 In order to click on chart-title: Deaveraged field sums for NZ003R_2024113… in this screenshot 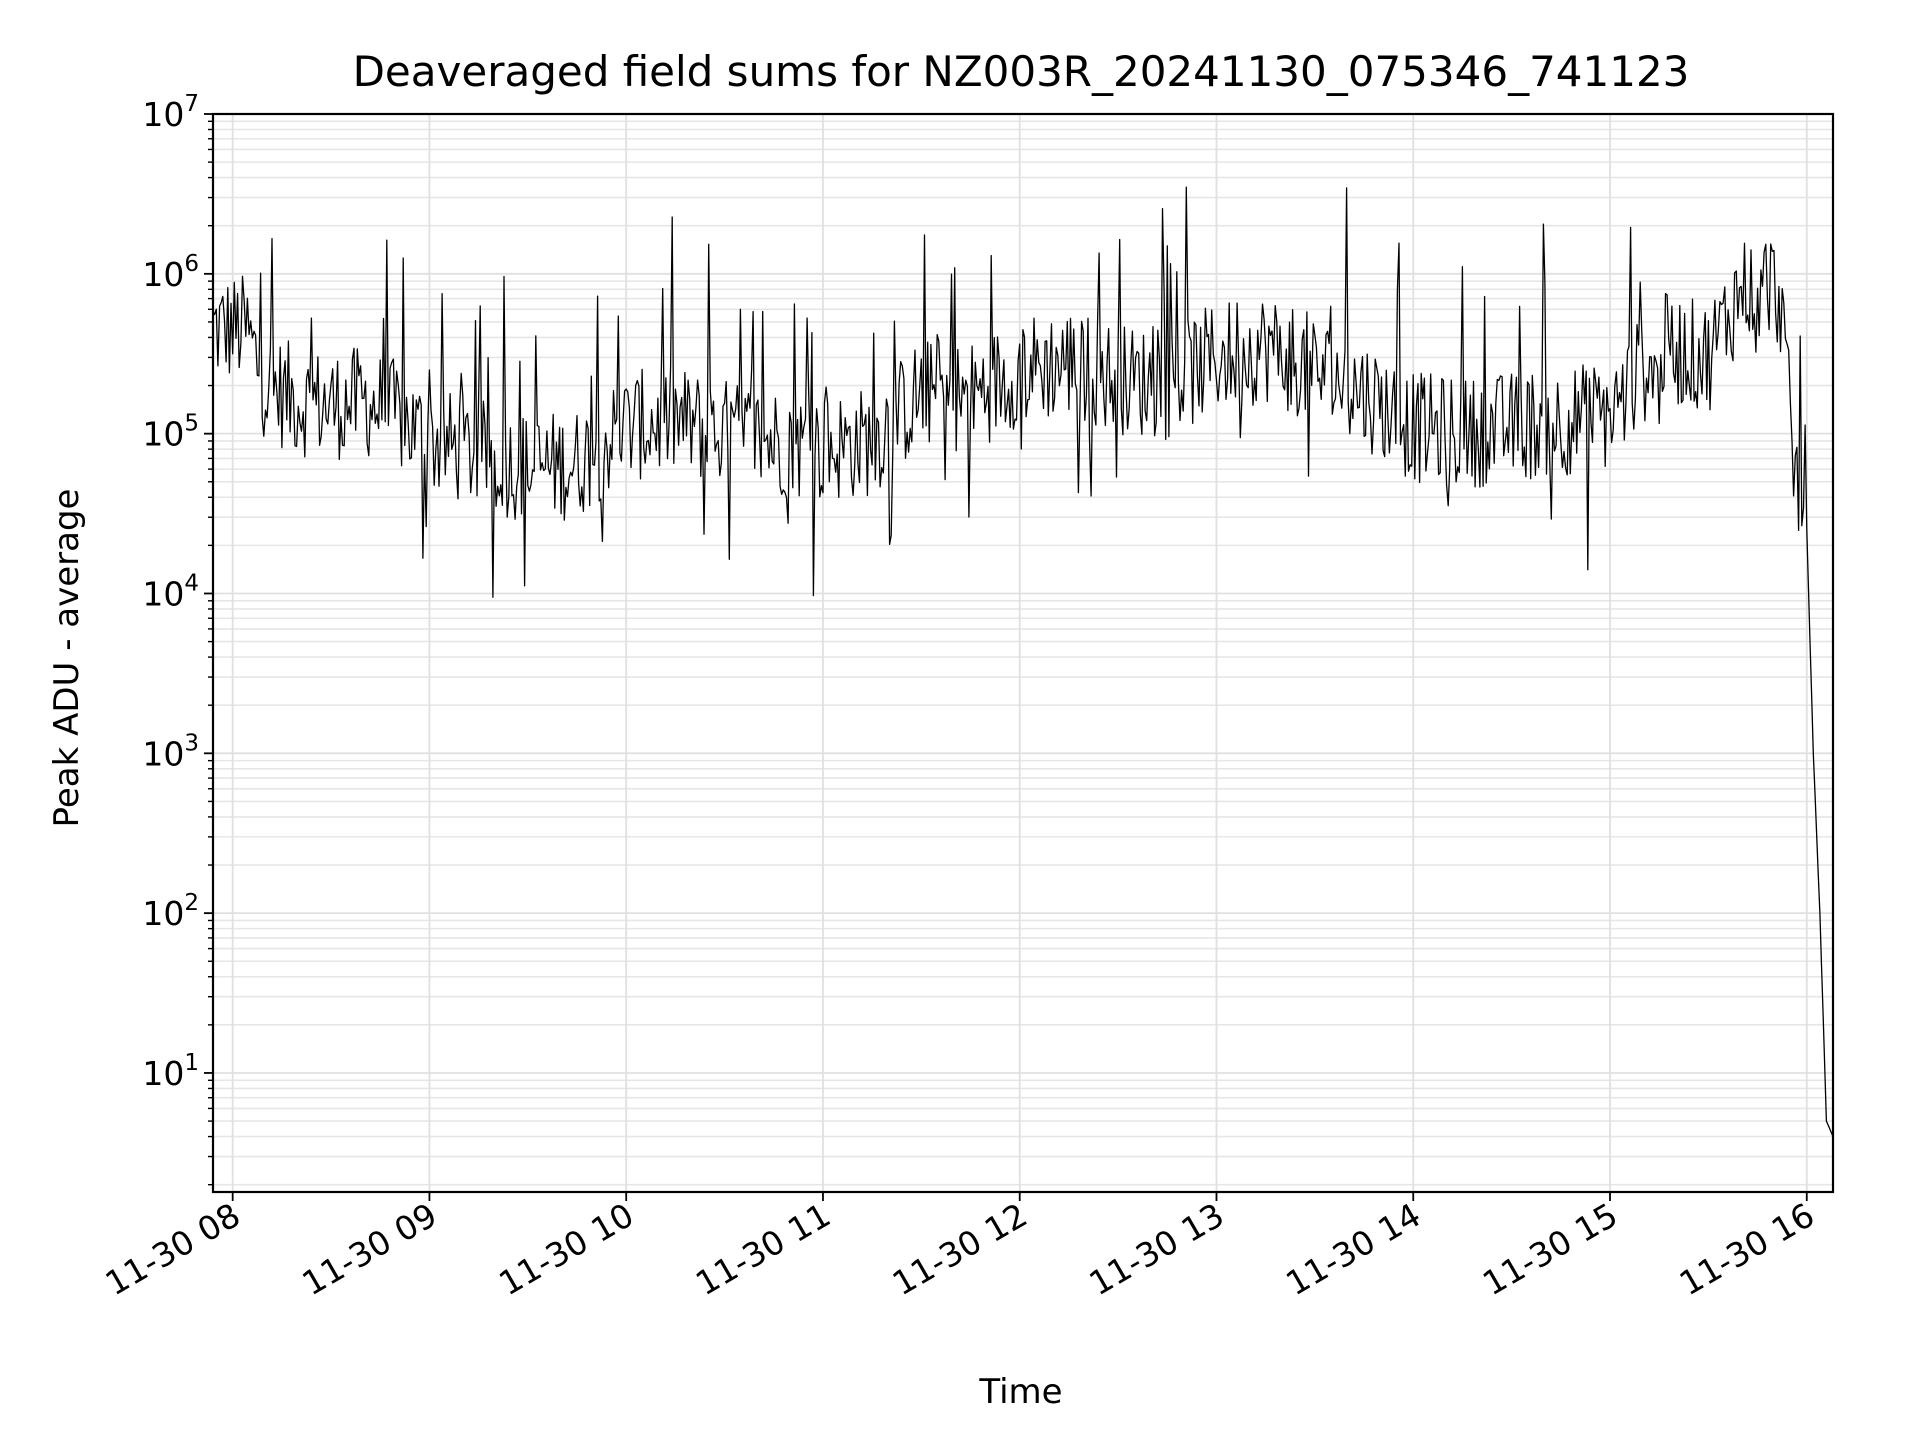, I will do `click(1021, 71)`.